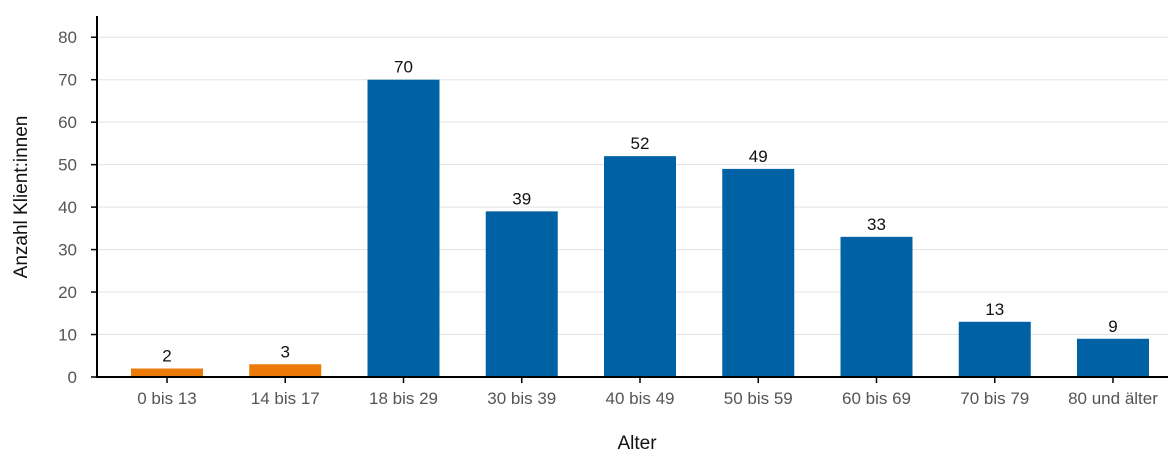 The image size is (1172, 453). What do you see at coordinates (72, 377) in the screenshot?
I see `y-tick-label: 0` at bounding box center [72, 377].